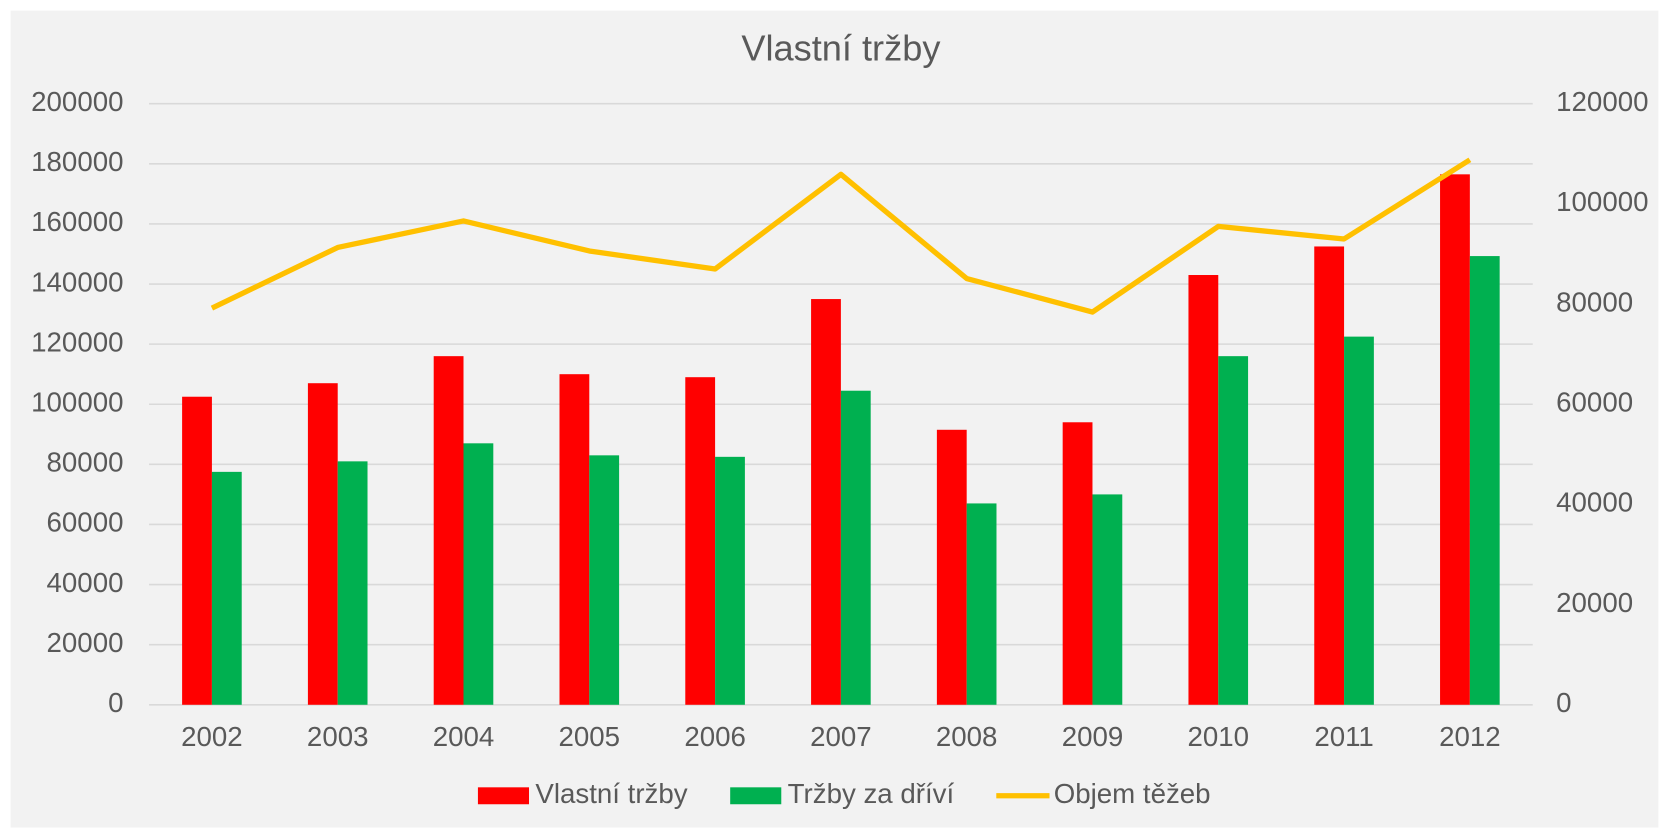 Image resolution: width=1669 pixels, height=836 pixels. Describe the element at coordinates (77, 101) in the screenshot. I see `y-tick-label: 200000` at that location.